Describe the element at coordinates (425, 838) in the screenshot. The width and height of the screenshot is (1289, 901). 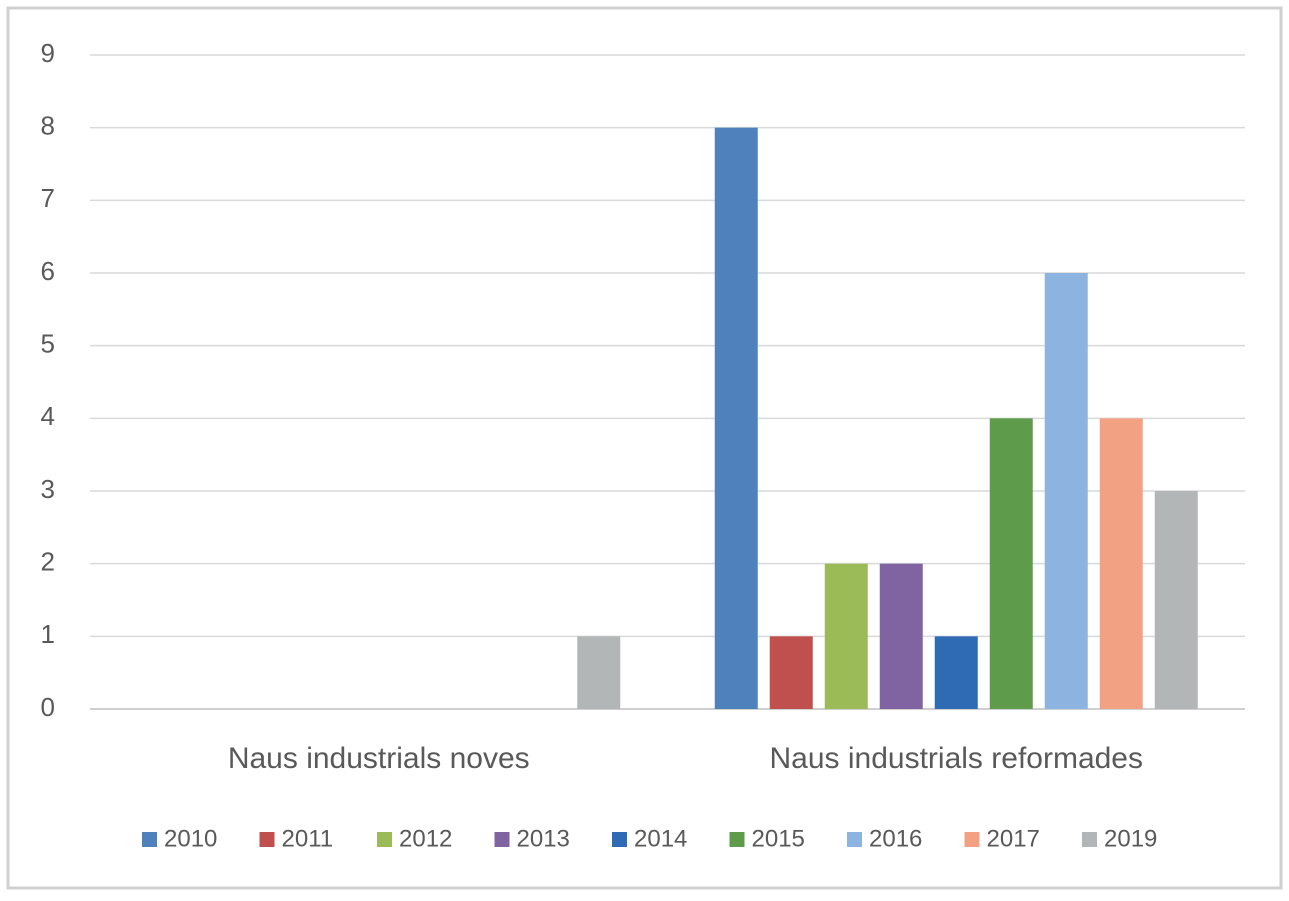
I see `legend-label: 2012` at that location.